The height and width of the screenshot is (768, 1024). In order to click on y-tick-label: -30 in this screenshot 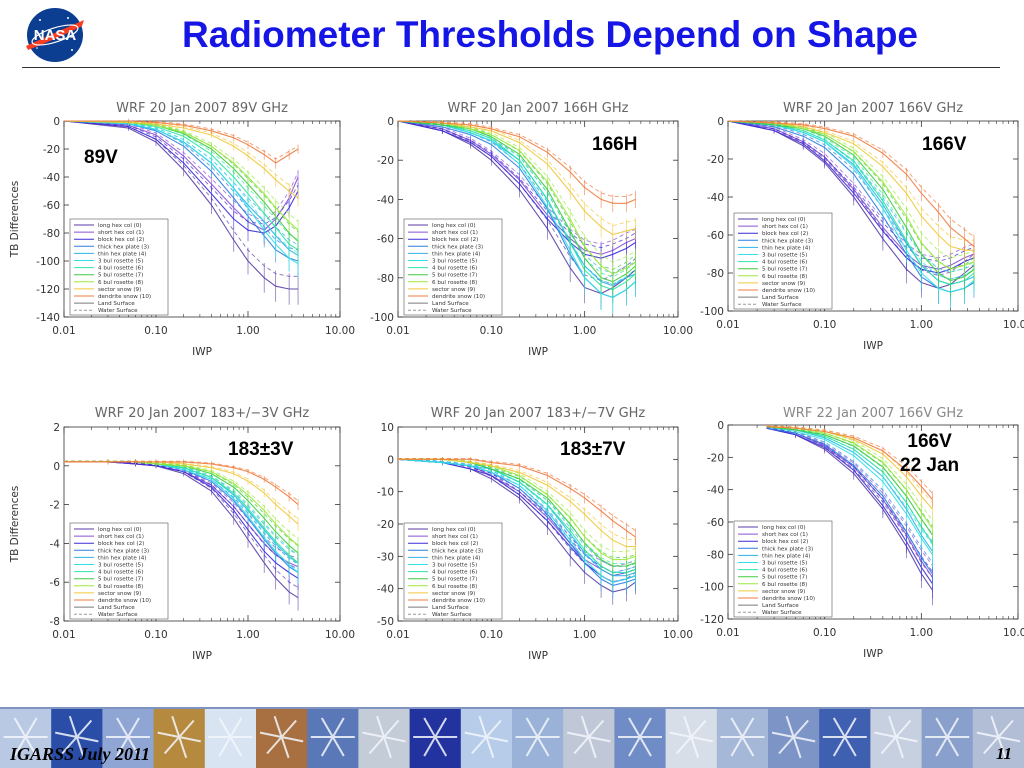, I will do `click(385, 557)`.